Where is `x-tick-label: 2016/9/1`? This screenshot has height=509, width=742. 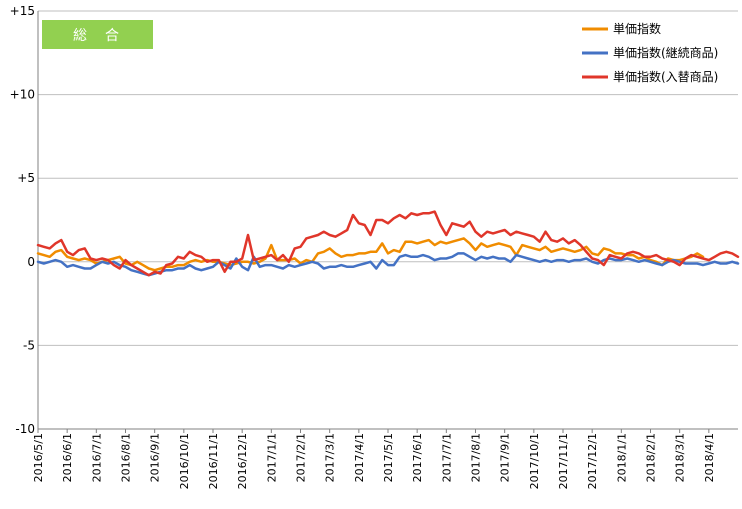
x-tick-label: 2016/9/1 is located at coordinates (155, 457).